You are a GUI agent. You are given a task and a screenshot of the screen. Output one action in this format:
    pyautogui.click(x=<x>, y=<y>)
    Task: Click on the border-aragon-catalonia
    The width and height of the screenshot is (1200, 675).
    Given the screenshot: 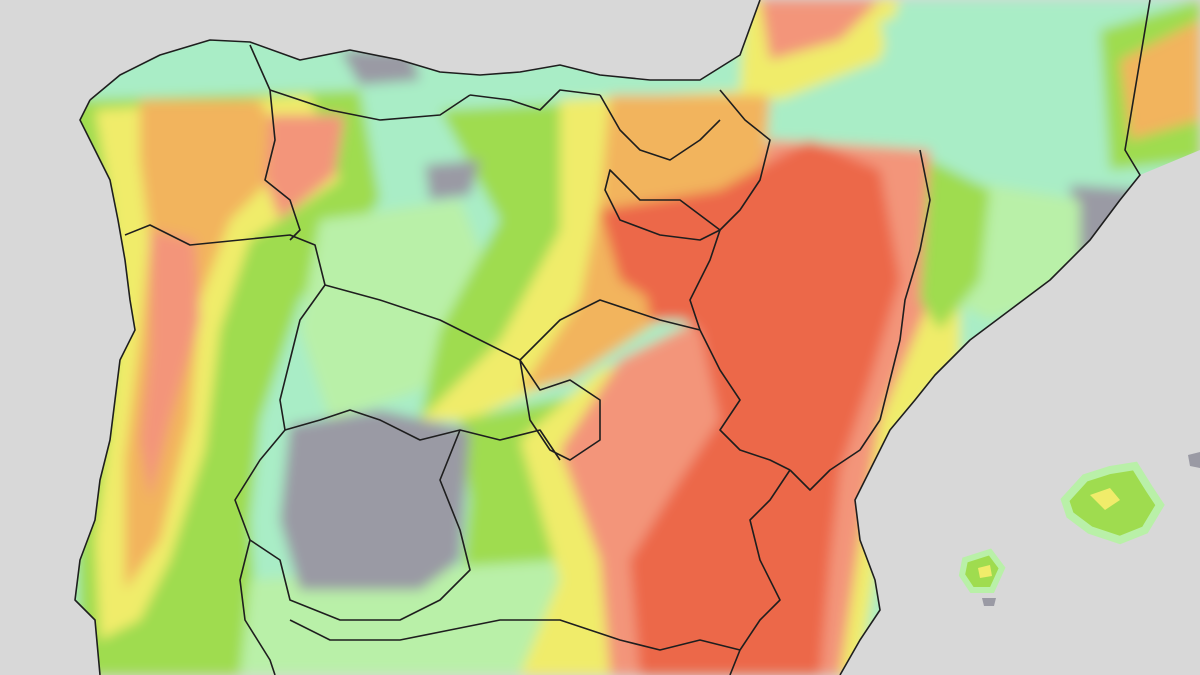 What is the action you would take?
    pyautogui.click(x=905, y=285)
    